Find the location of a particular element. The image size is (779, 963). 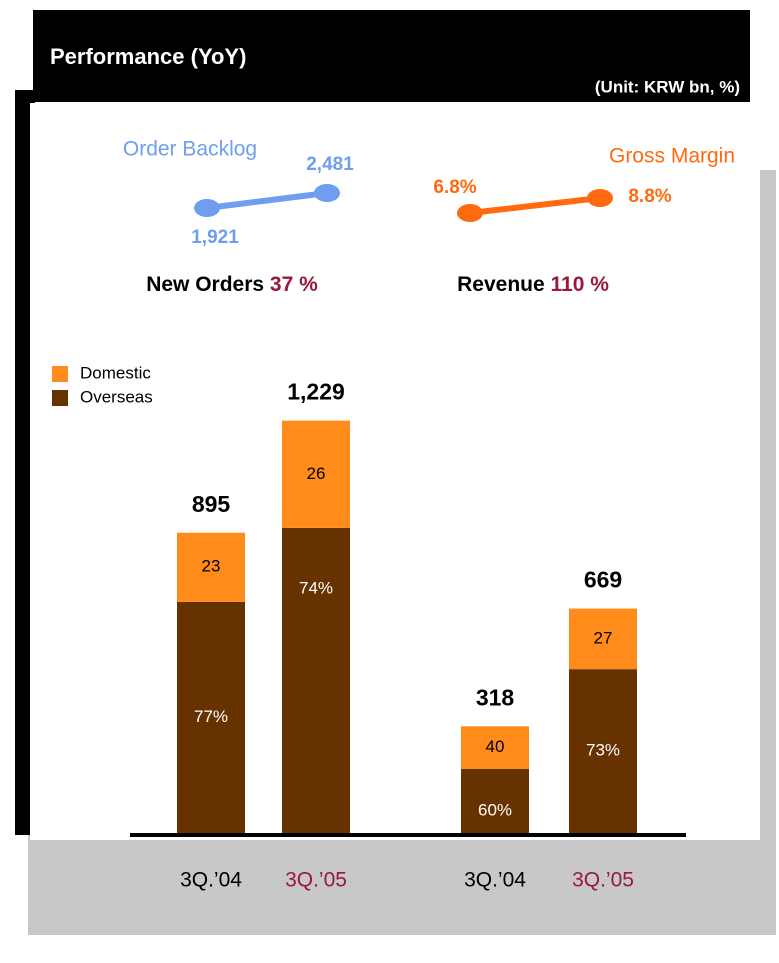

mini-label: 1,921 is located at coordinates (215, 237).